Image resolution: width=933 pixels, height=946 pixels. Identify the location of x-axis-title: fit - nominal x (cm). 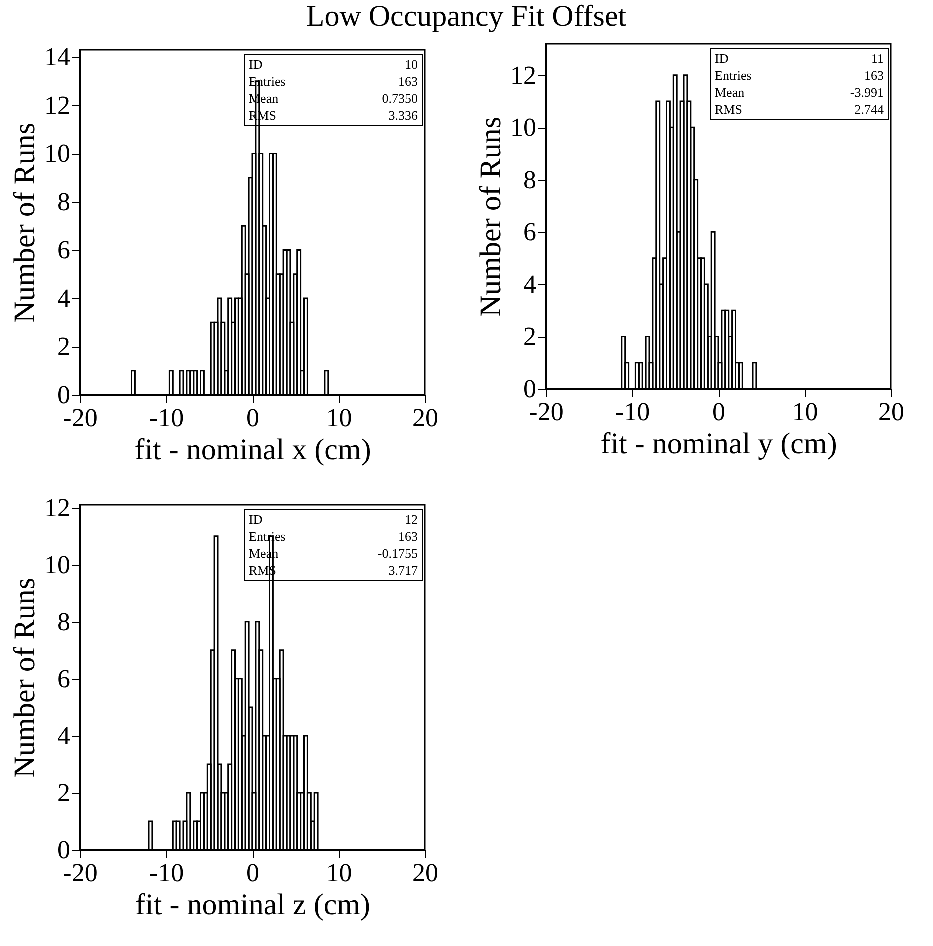
(253, 450).